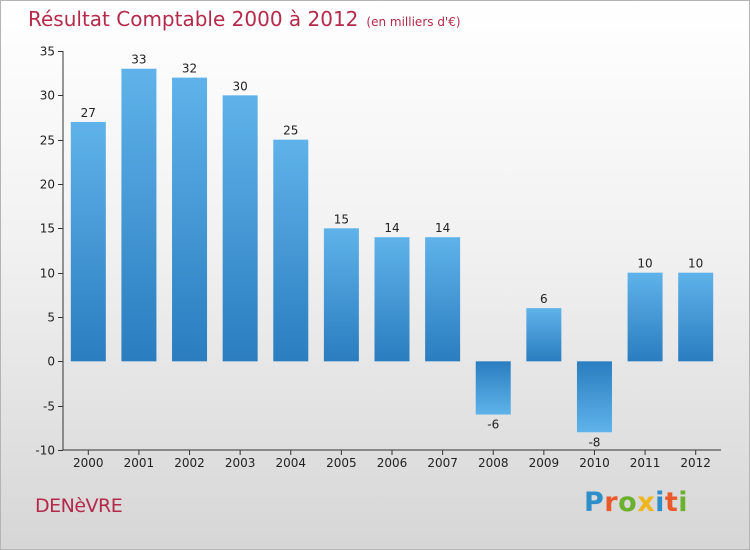  I want to click on bar-2004, so click(291, 250).